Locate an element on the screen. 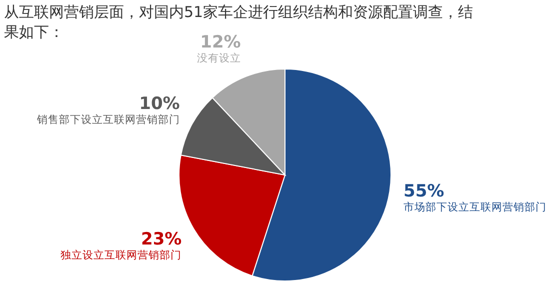  slice-label: 销售部下设立互联网营销部门 is located at coordinates (108, 119).